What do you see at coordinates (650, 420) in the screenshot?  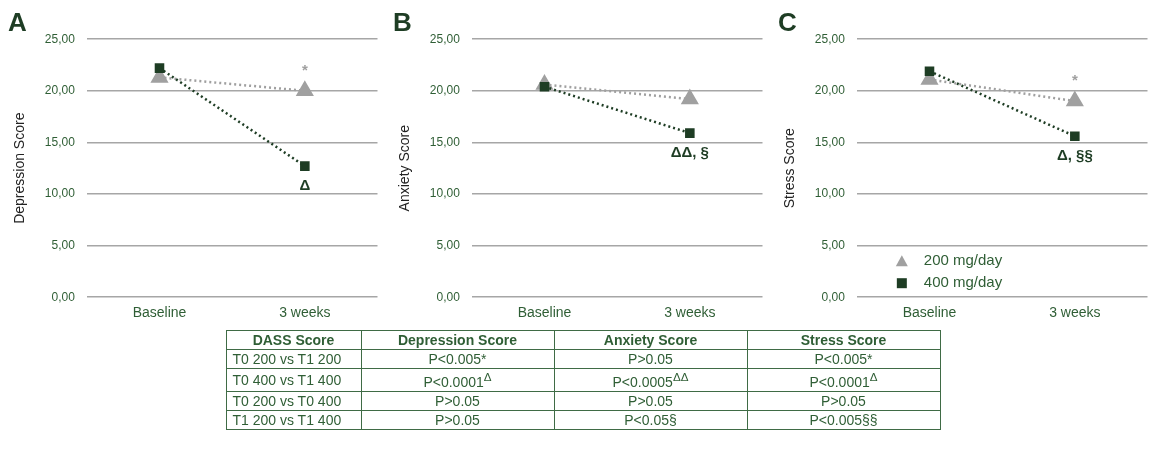 I see `text: P<0.05§` at bounding box center [650, 420].